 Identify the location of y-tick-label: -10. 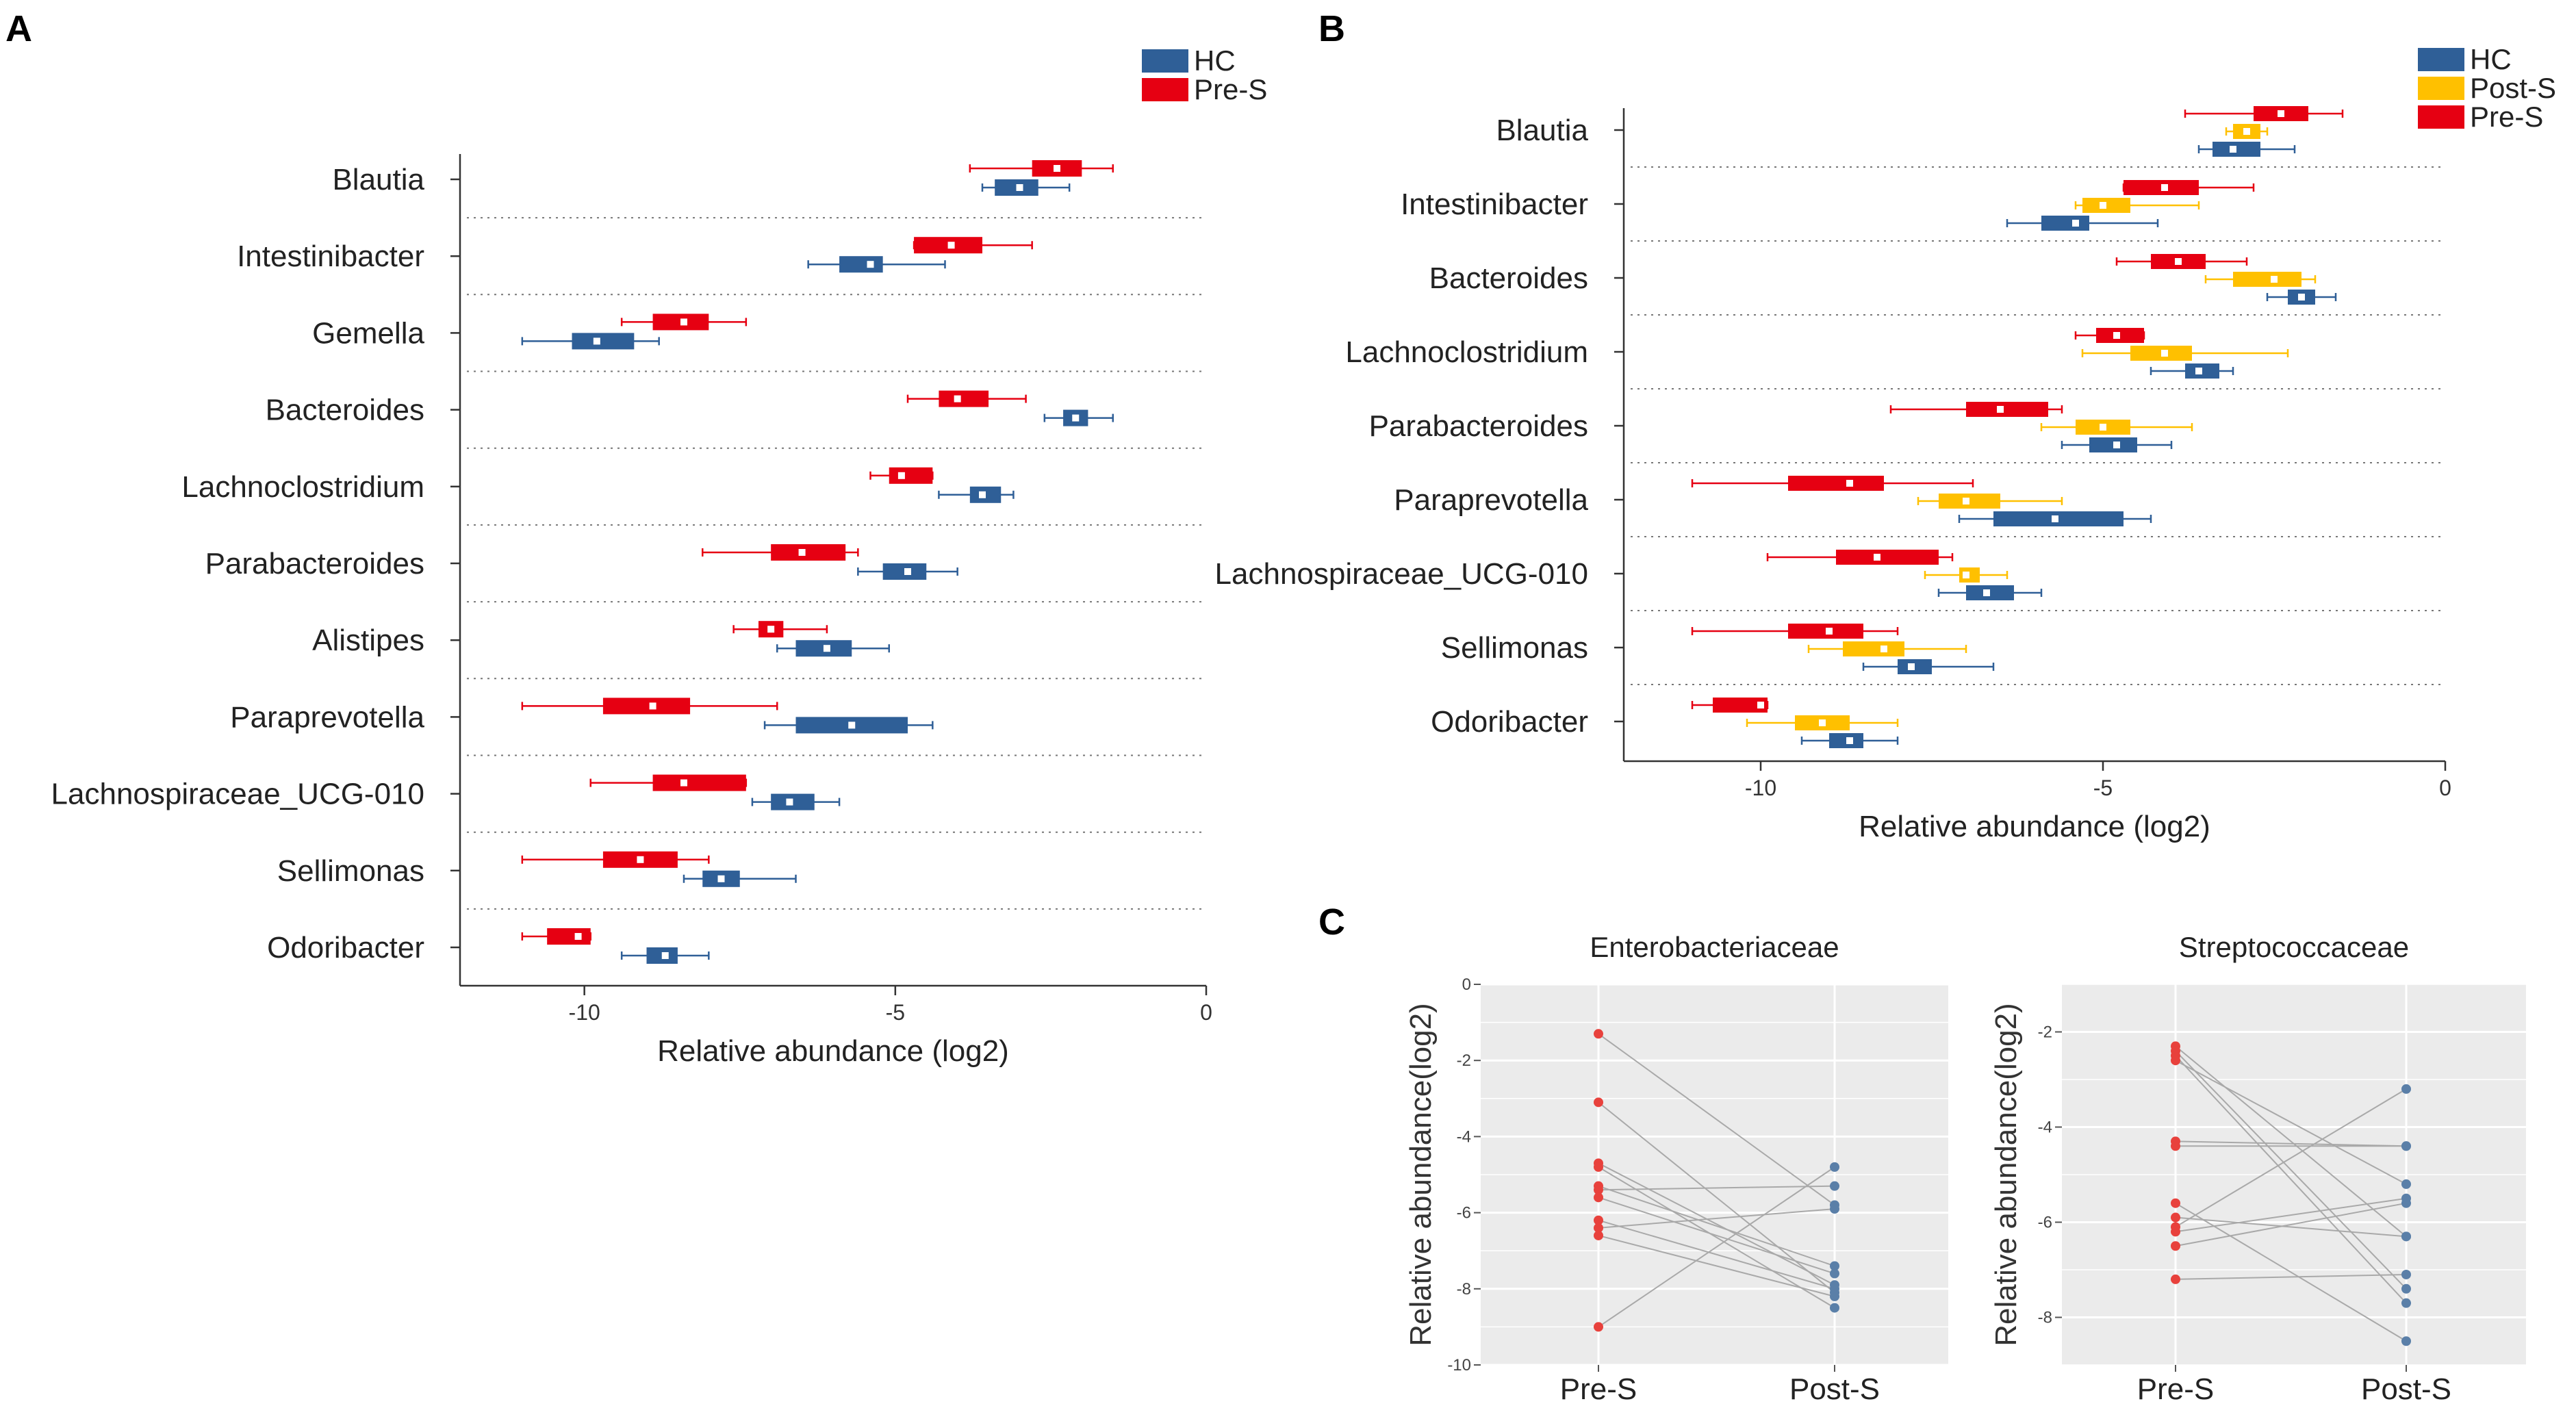
(1459, 1365).